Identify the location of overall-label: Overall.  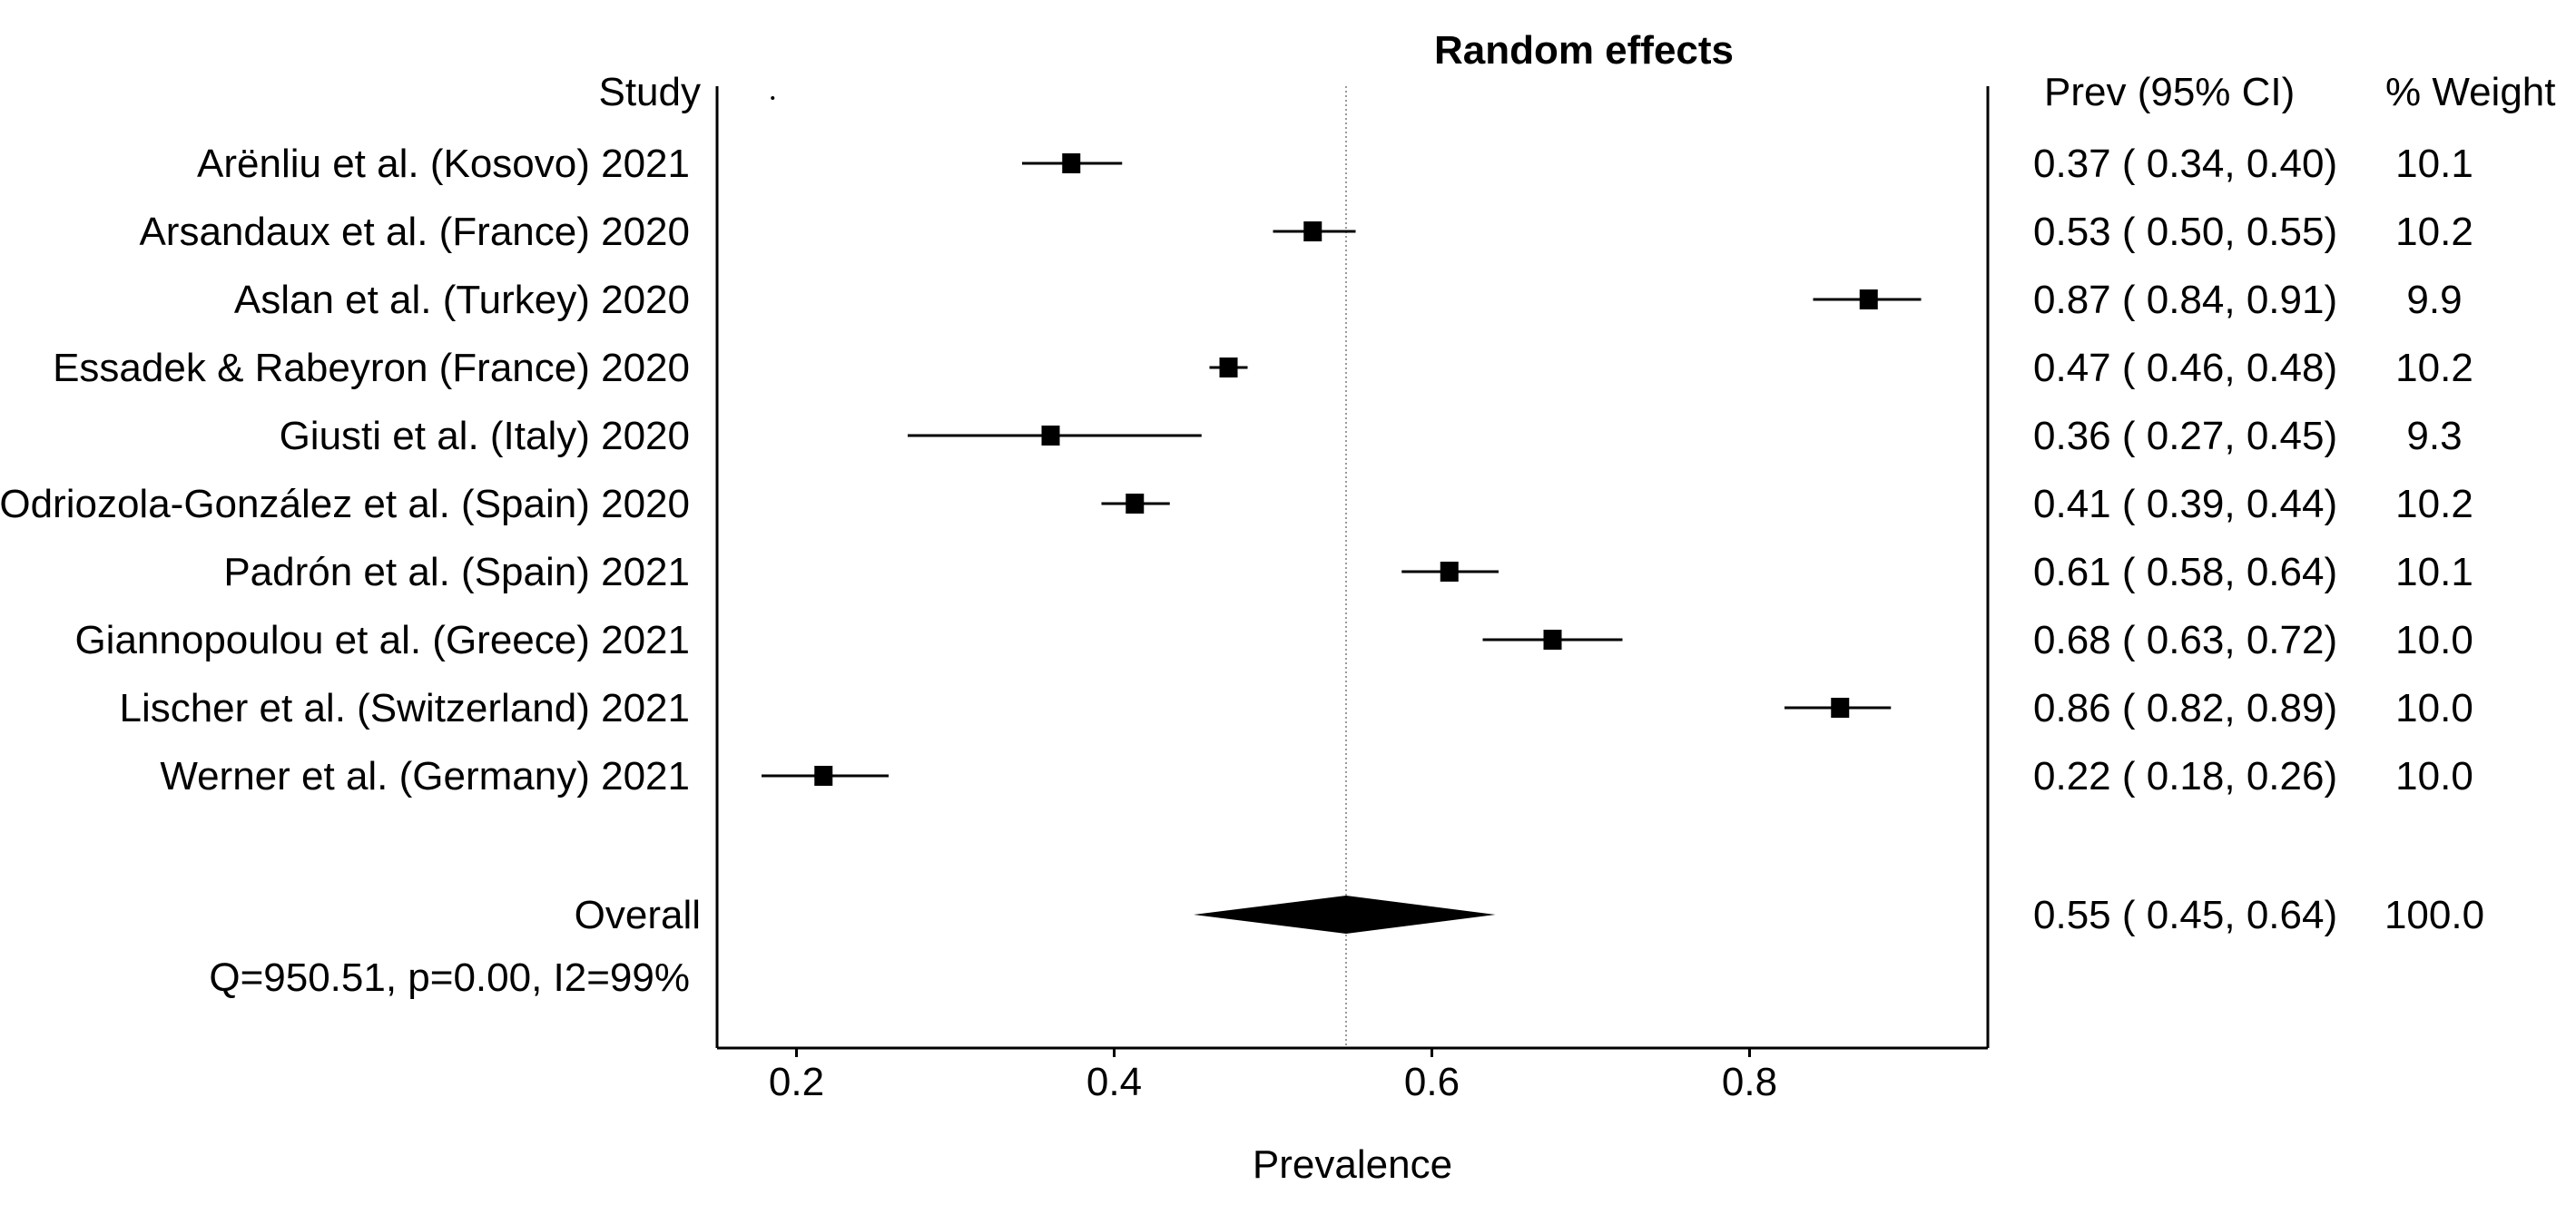
(638, 915).